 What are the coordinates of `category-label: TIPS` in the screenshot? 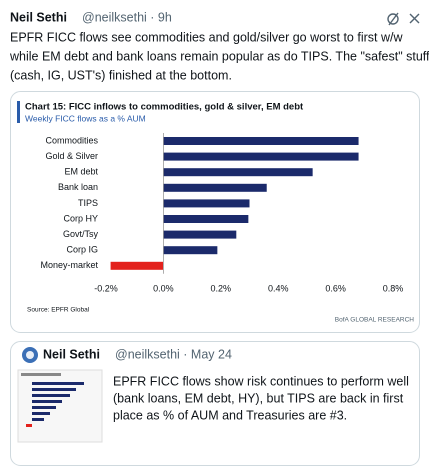 It's located at (88, 203).